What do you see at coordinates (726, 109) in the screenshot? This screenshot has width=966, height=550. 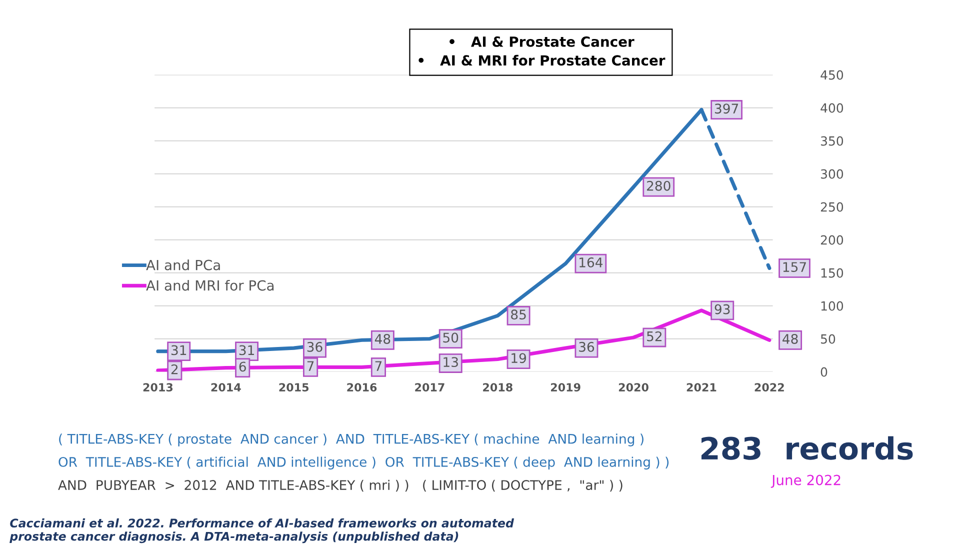 I see `data-label: 397` at bounding box center [726, 109].